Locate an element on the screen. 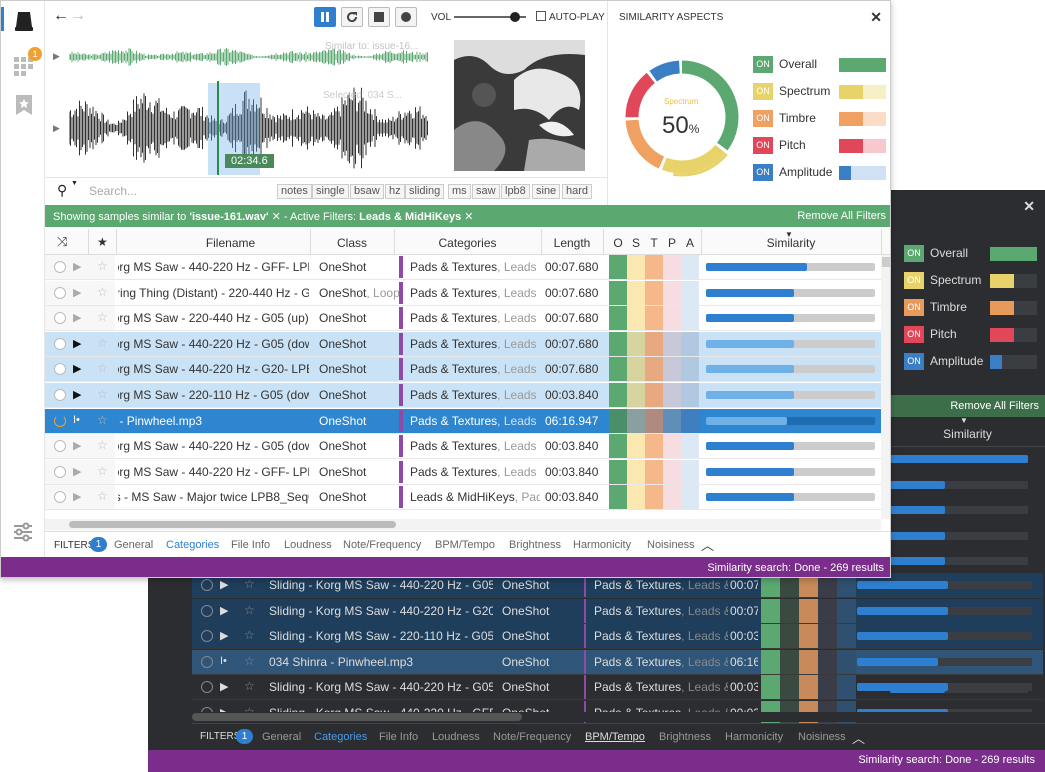  filter-tab: Noisiness is located at coordinates (671, 545).